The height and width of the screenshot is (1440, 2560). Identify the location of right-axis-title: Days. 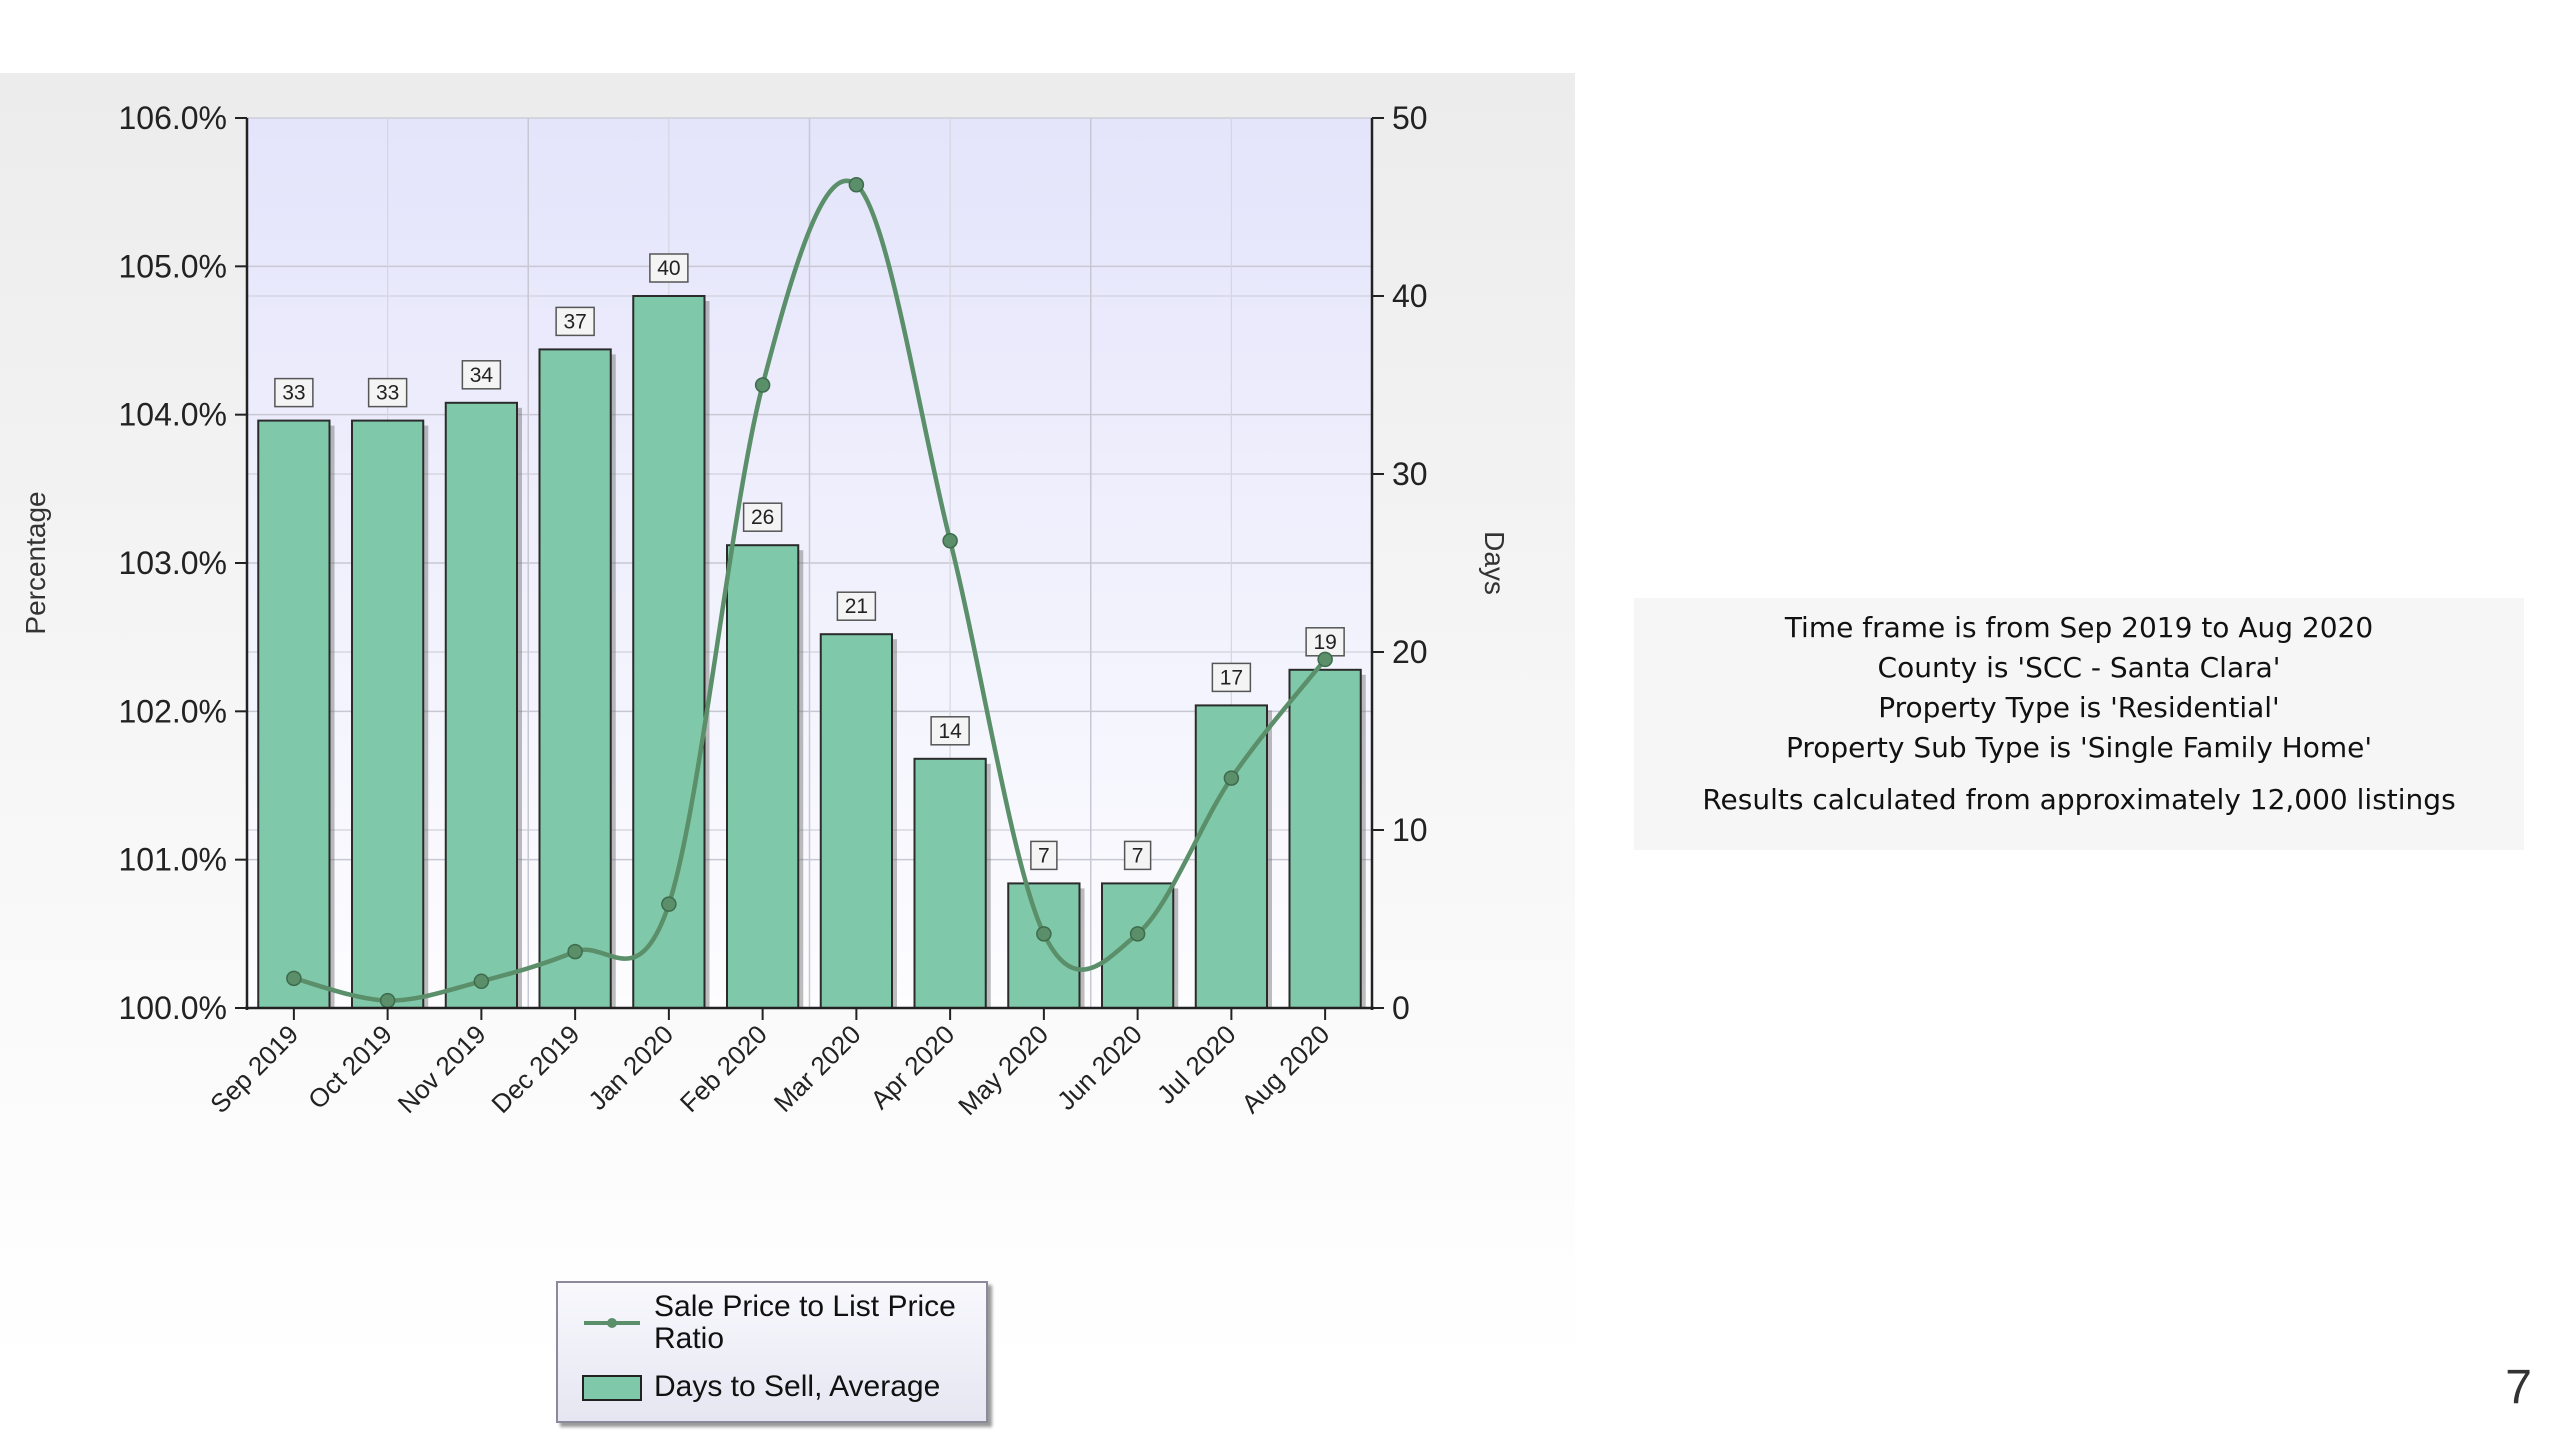
(1494, 563).